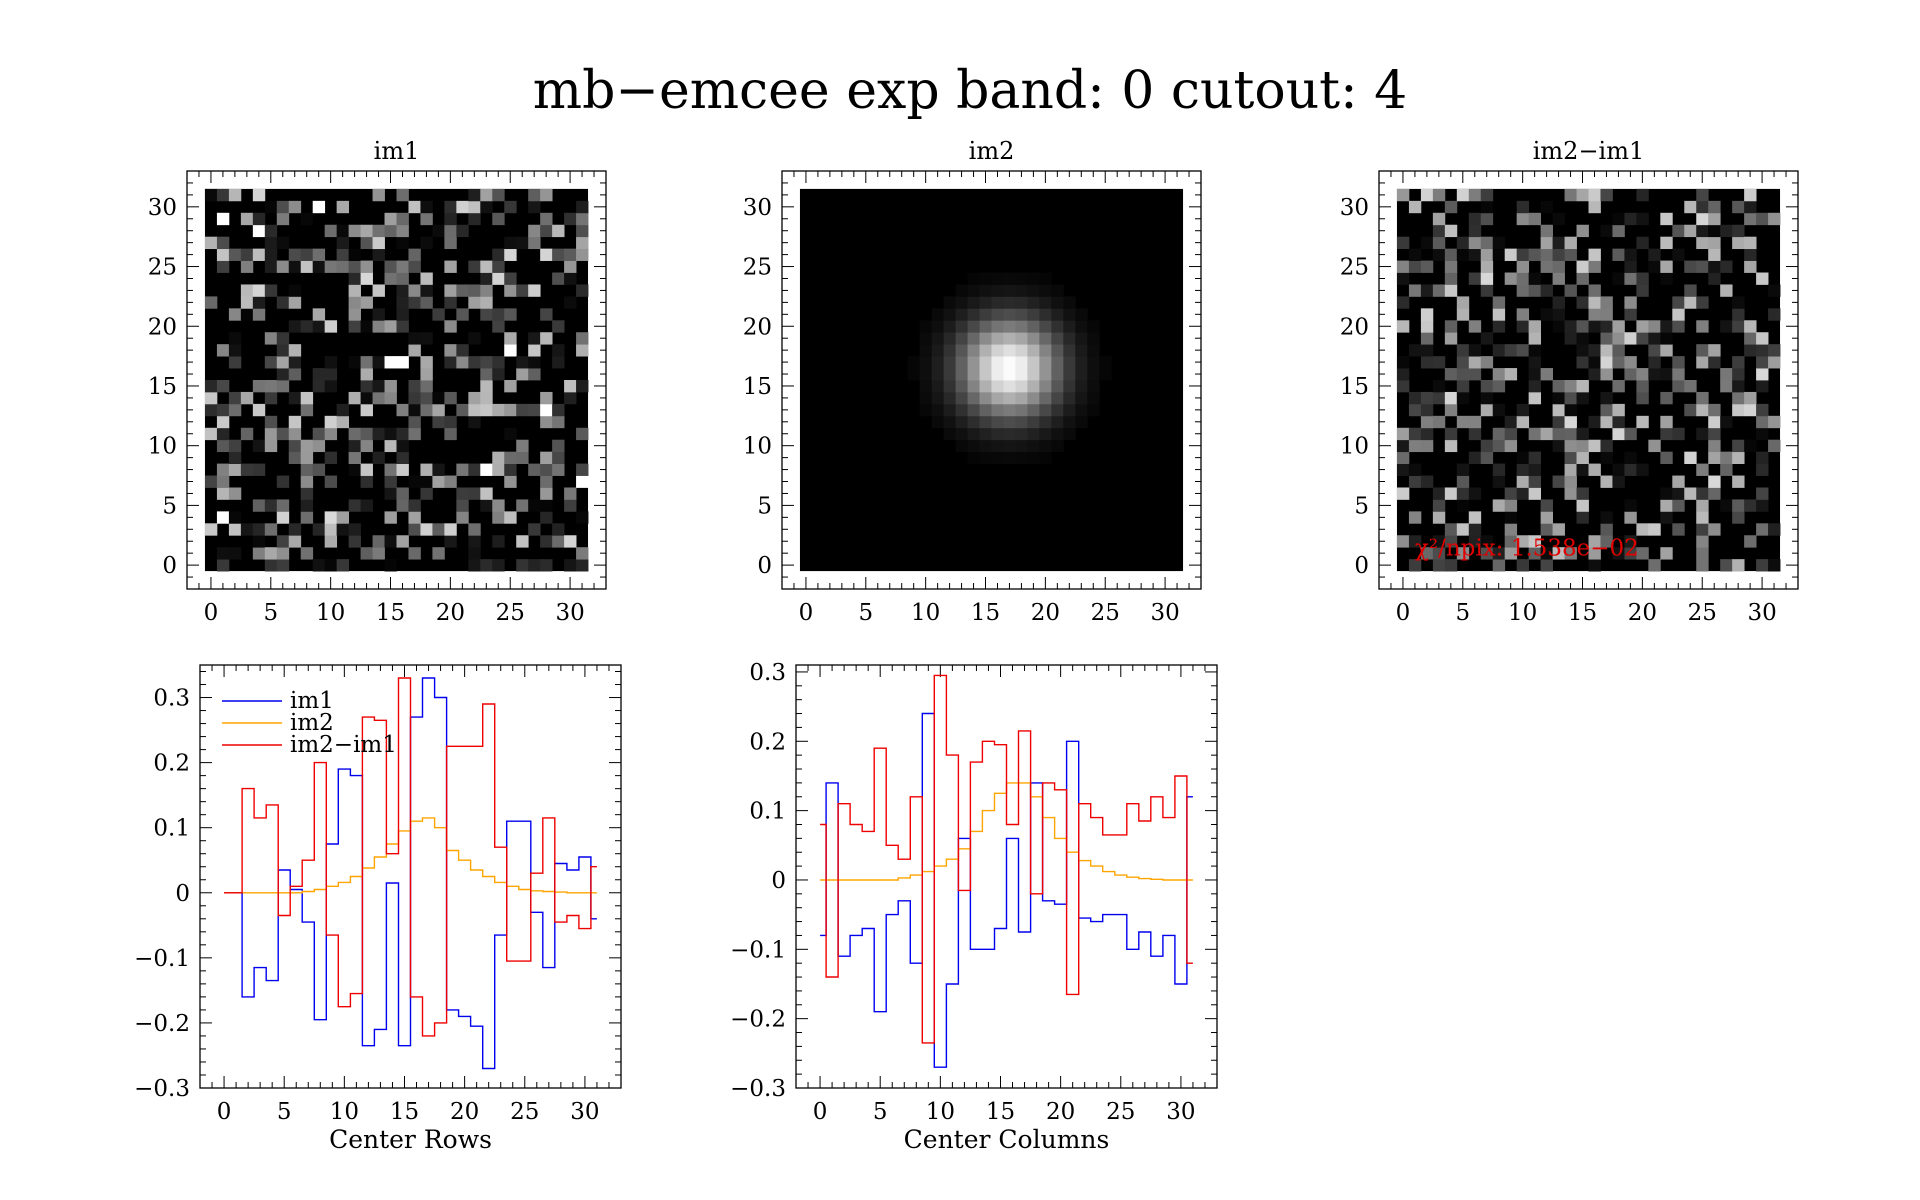  What do you see at coordinates (1588, 380) in the screenshot?
I see `image-pixels` at bounding box center [1588, 380].